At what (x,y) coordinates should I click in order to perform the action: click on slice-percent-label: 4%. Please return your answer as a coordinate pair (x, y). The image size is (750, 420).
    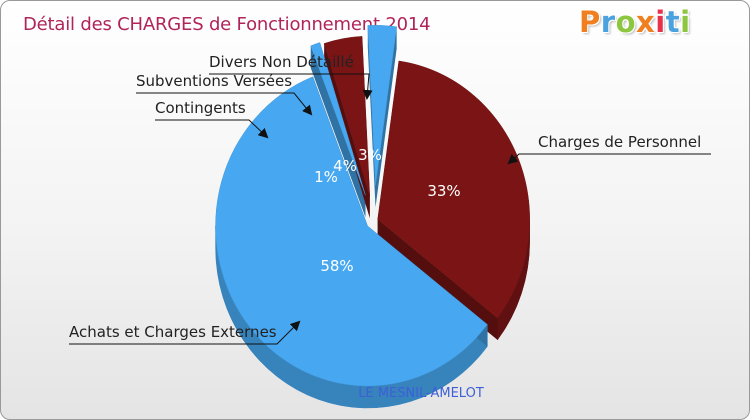
    Looking at the image, I should click on (345, 166).